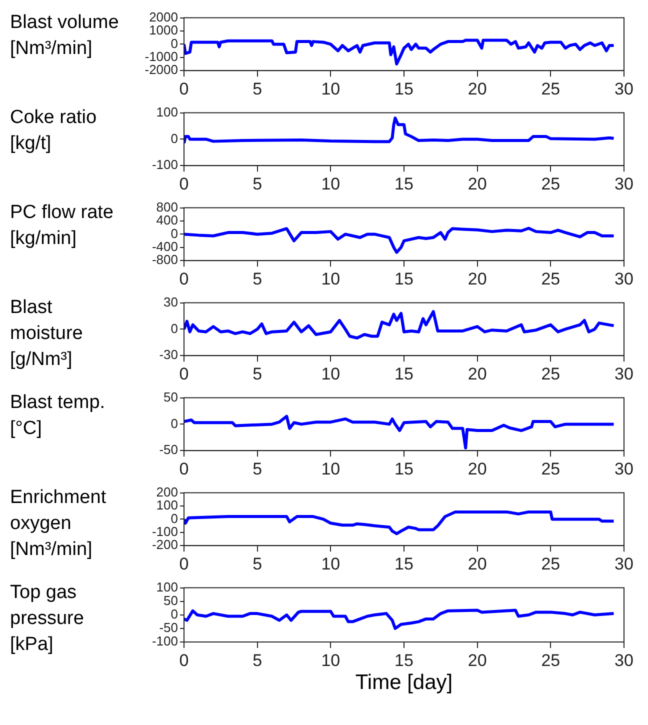 This screenshot has width=648, height=725. What do you see at coordinates (58, 524) in the screenshot?
I see `y-axis-title: Enrichment oxygen [Nm³/min]` at bounding box center [58, 524].